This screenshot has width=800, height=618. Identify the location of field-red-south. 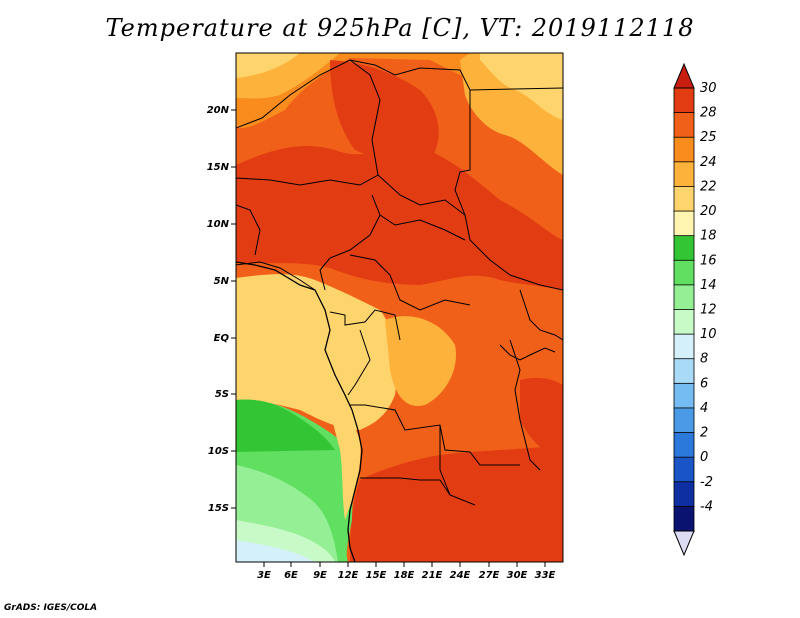
(456, 503).